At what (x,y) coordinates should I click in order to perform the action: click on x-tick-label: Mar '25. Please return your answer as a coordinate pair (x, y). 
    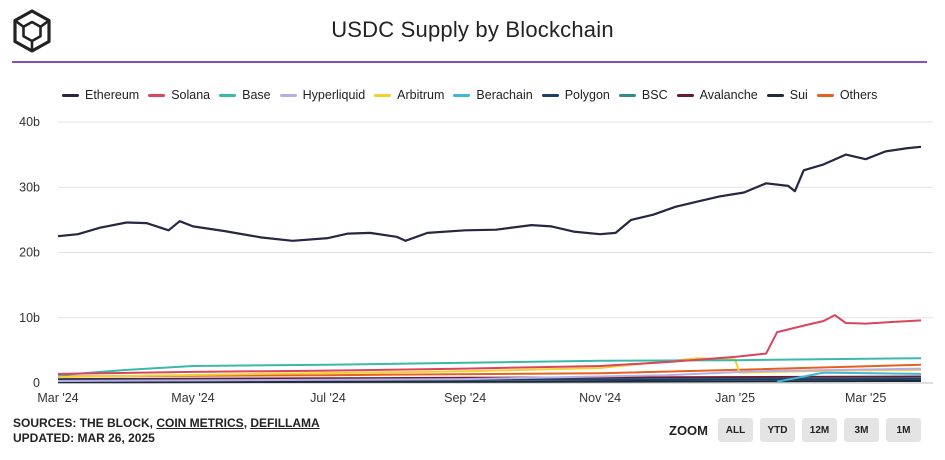
    Looking at the image, I should click on (865, 398).